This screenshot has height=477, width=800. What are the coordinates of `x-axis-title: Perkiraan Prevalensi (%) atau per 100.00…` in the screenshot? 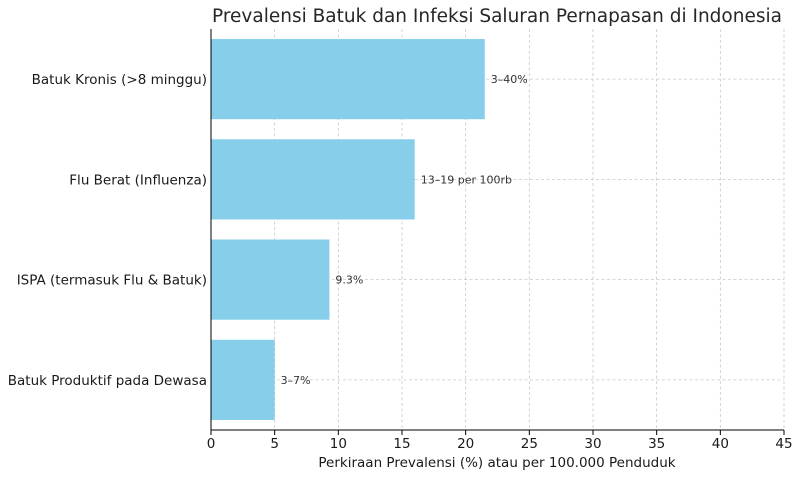 It's located at (496, 463).